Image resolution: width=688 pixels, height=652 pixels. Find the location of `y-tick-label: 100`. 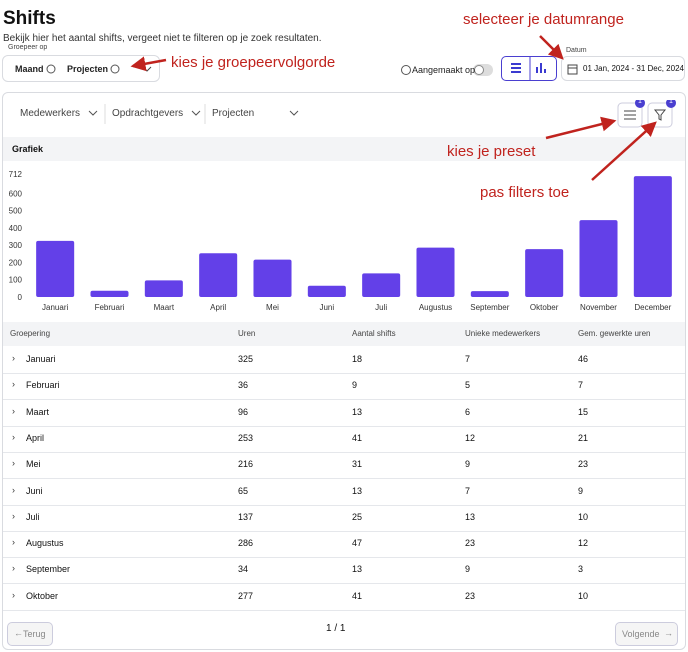

y-tick-label: 100 is located at coordinates (16, 280).